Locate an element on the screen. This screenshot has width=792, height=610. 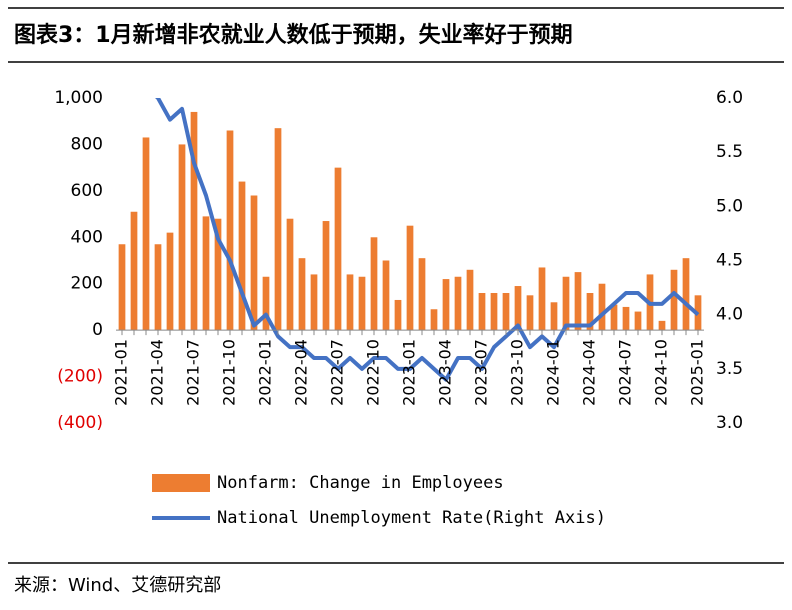
y2-tick-label: 4.0 is located at coordinates (729, 315).